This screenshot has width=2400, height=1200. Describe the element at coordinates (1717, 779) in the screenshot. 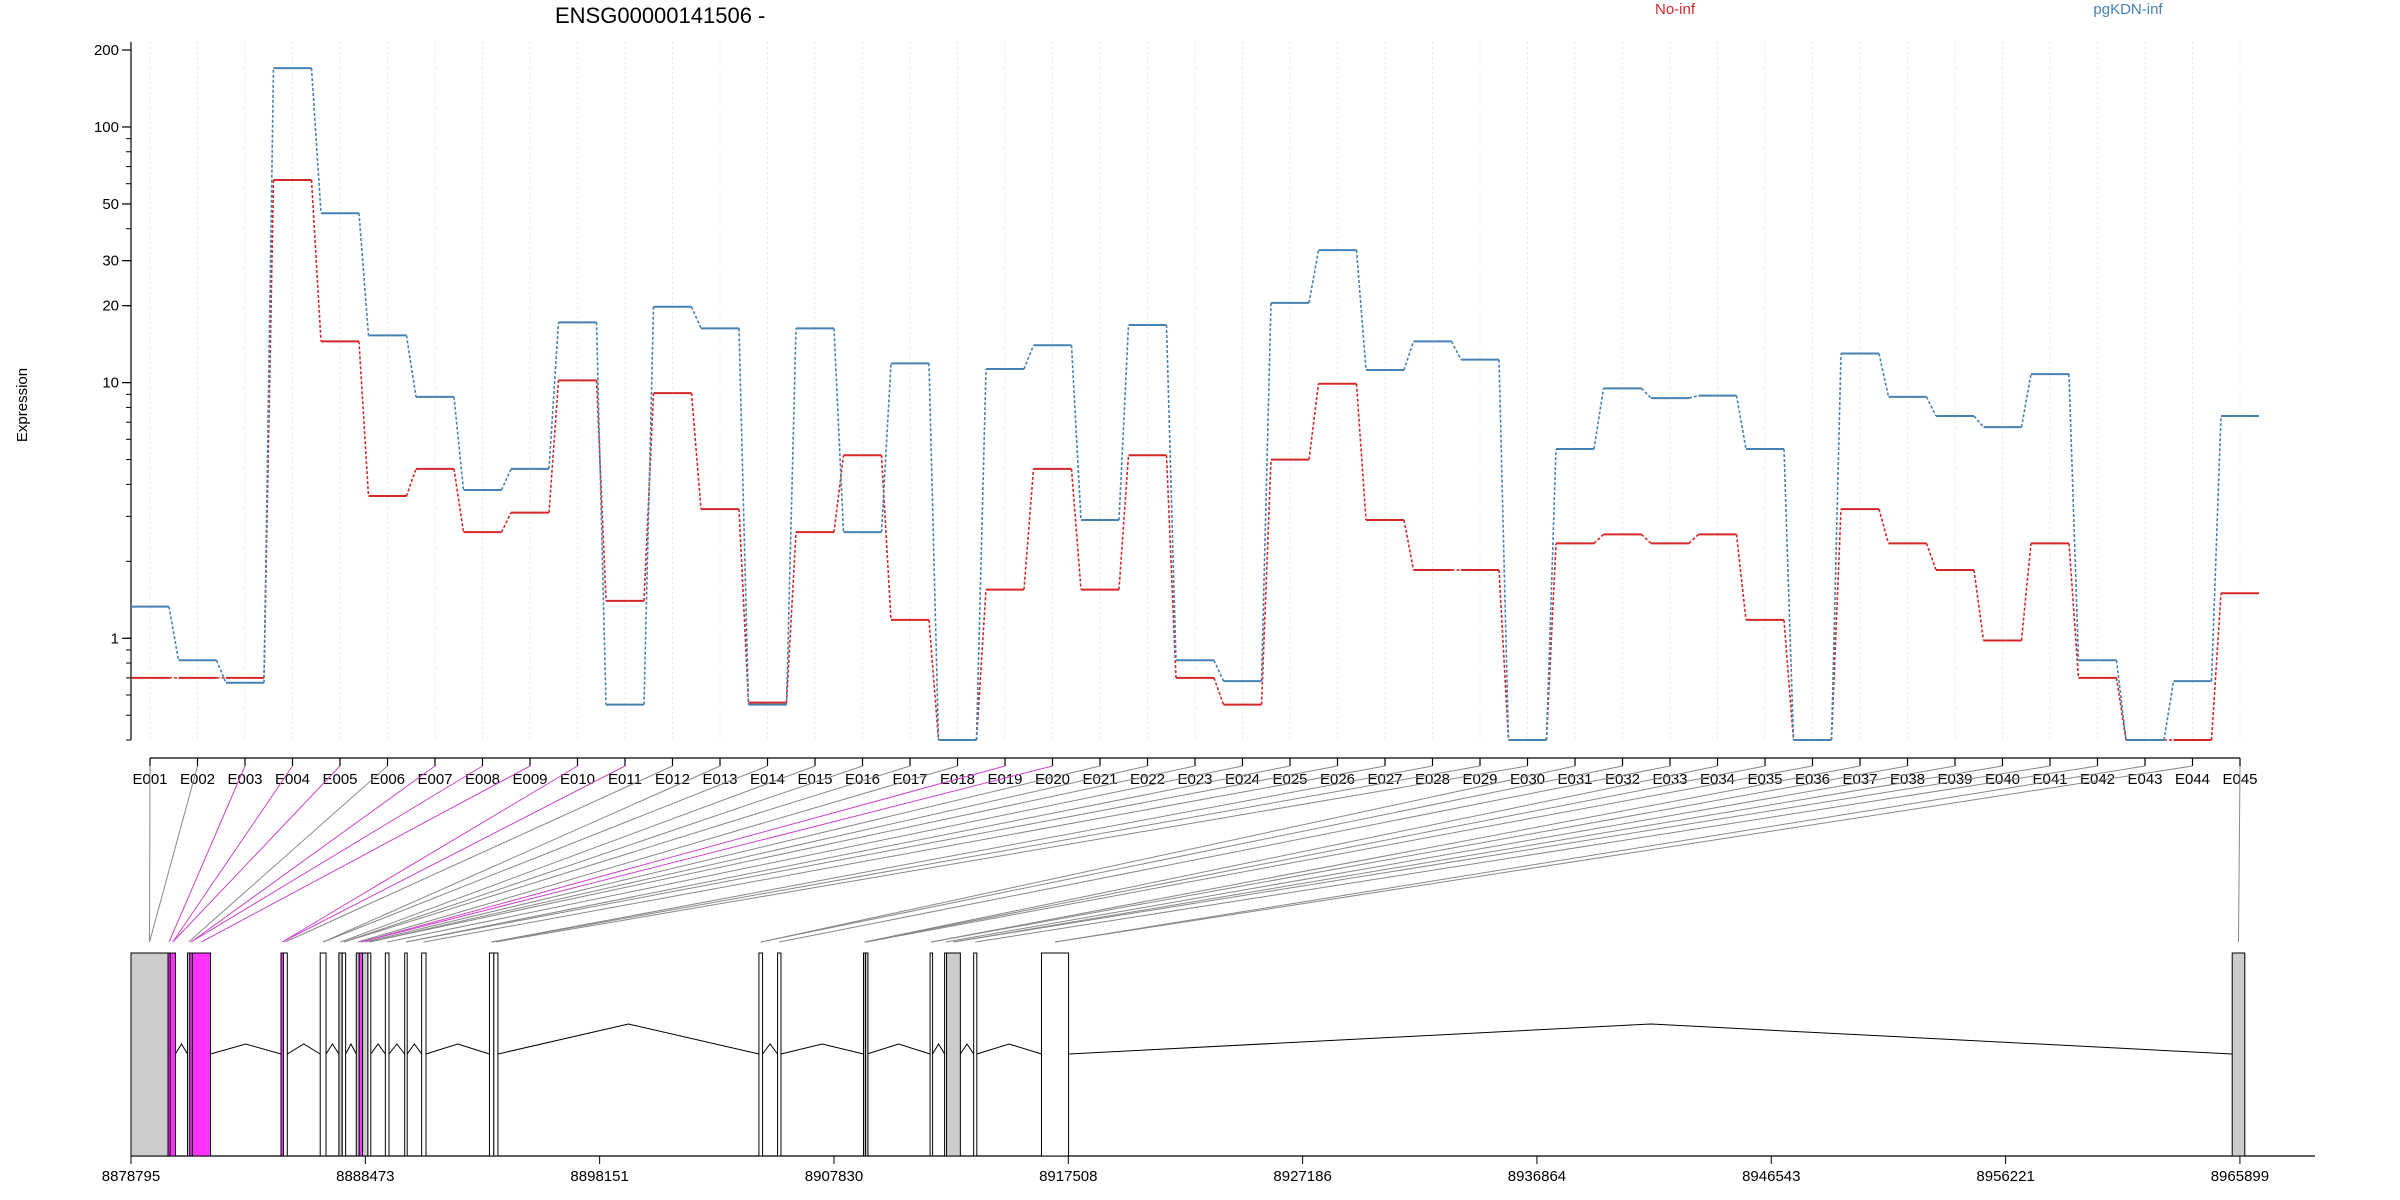

I see `x-tick-label-E034: E034` at that location.